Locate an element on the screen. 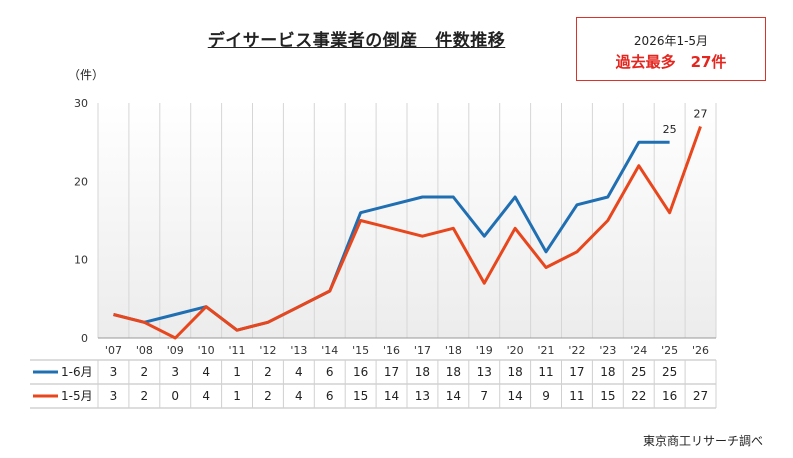 The height and width of the screenshot is (458, 793). x-tick-label: '20 is located at coordinates (515, 350).